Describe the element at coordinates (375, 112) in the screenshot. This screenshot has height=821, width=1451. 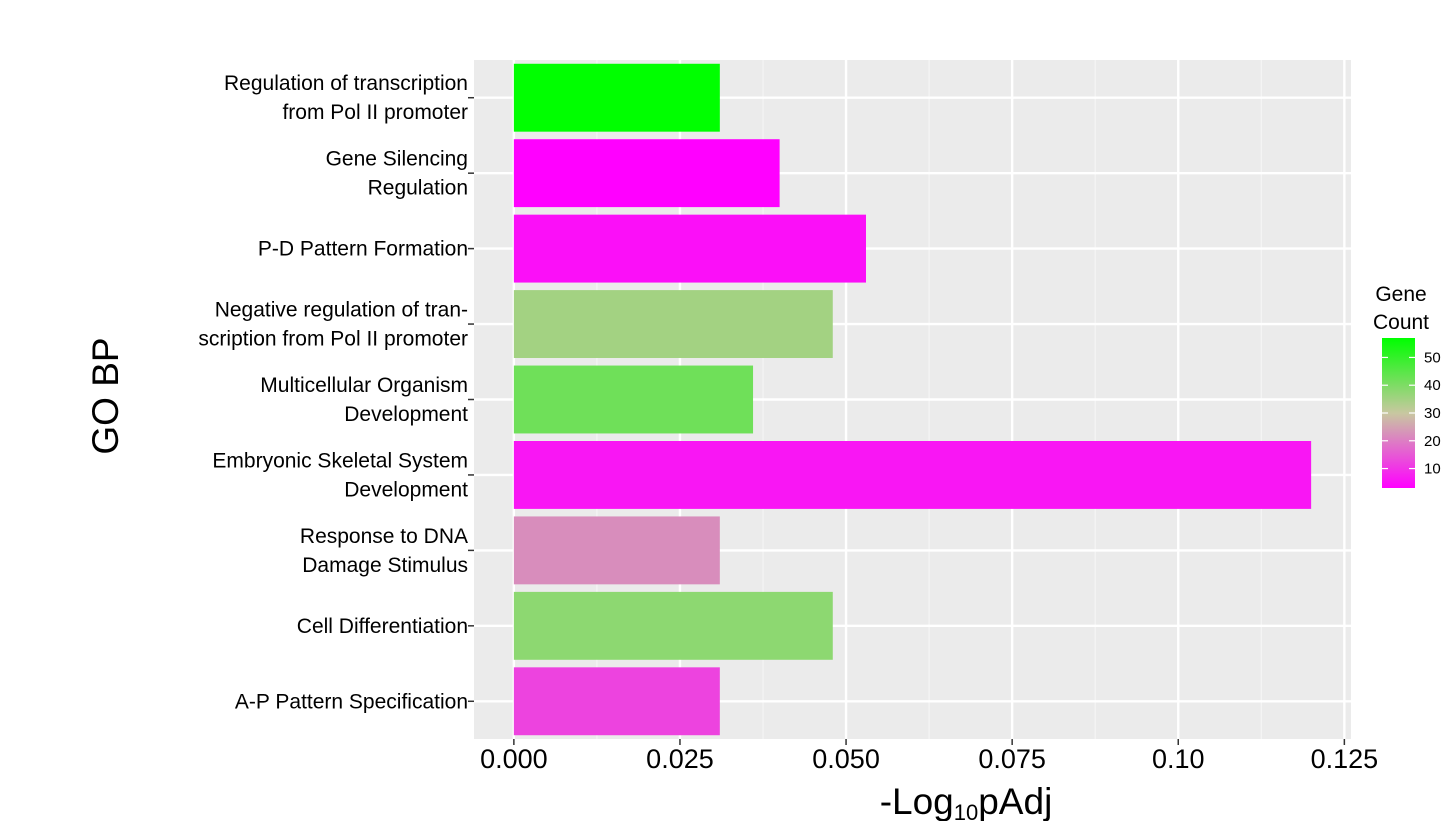
I see `y-tick-label-line: from Pol II promoter` at that location.